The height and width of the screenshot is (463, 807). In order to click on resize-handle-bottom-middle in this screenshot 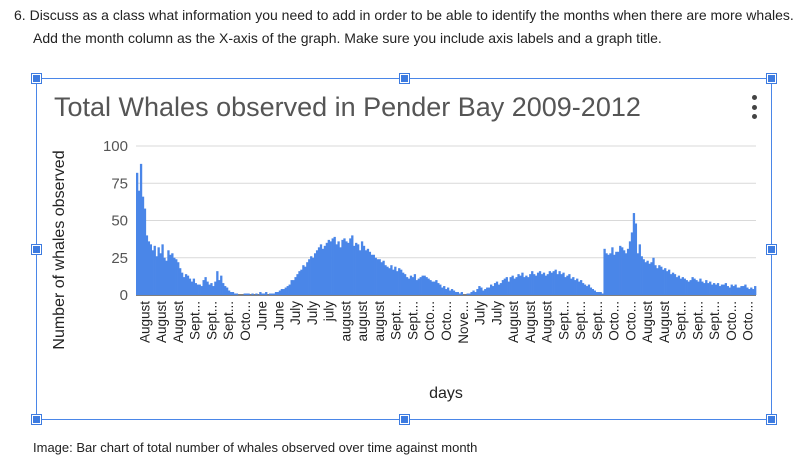, I will do `click(404, 419)`.